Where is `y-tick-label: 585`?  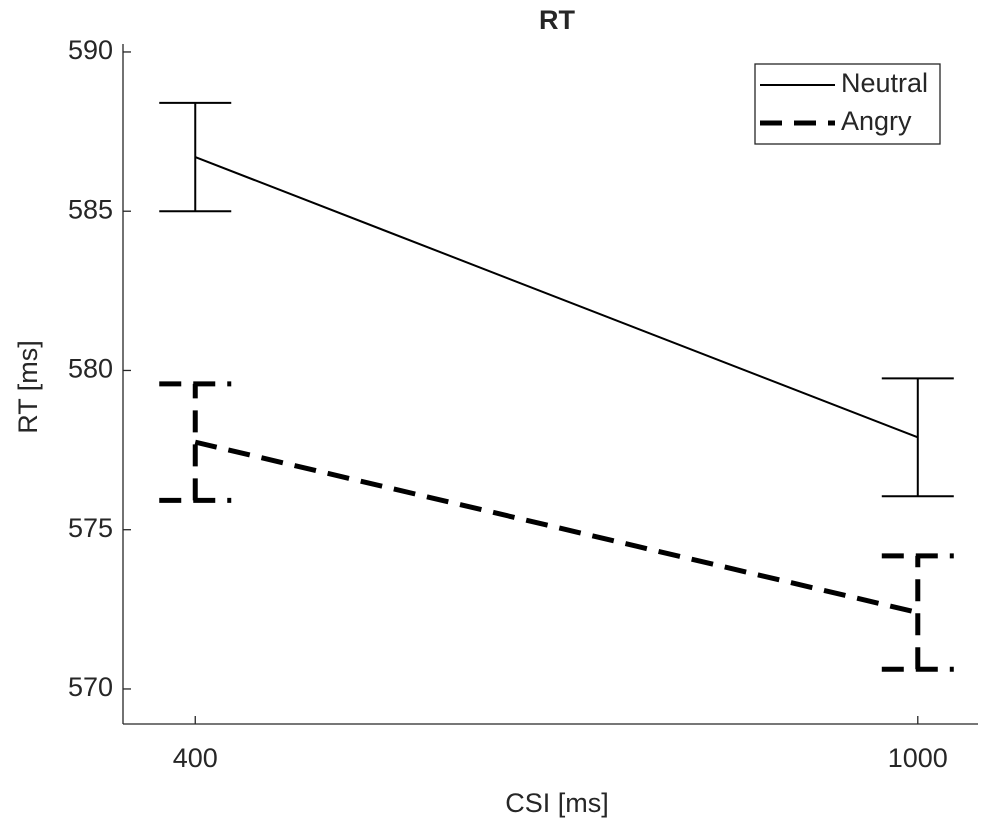 y-tick-label: 585 is located at coordinates (90, 209).